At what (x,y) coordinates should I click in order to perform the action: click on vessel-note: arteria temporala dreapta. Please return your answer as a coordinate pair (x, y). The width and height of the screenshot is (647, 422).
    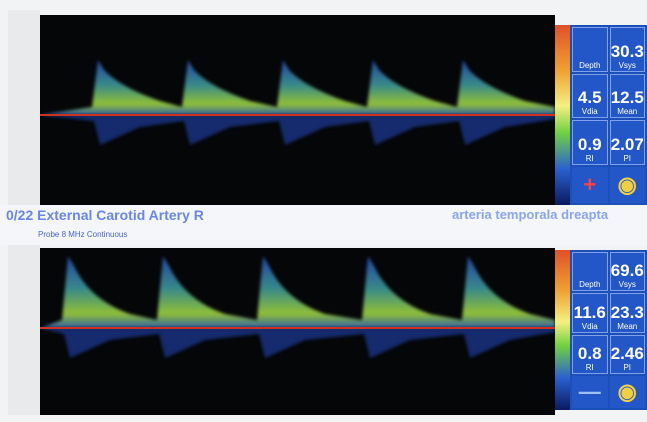
    Looking at the image, I should click on (530, 214).